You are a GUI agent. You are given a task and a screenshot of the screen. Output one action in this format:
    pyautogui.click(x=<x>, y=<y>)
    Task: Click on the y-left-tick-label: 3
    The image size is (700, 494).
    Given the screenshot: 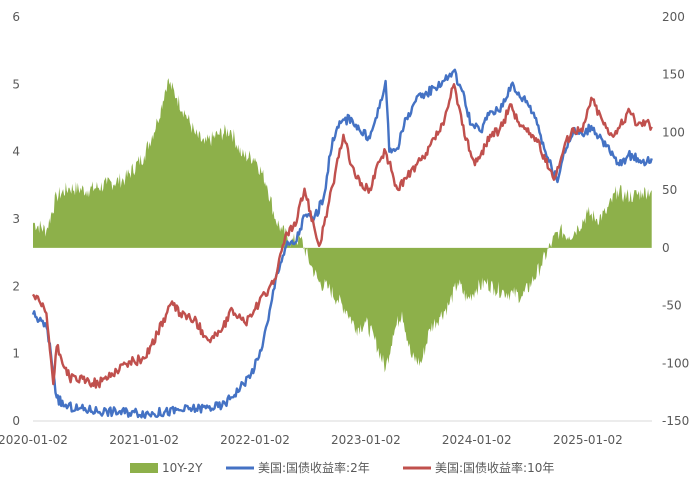 What is the action you would take?
    pyautogui.click(x=16, y=219)
    